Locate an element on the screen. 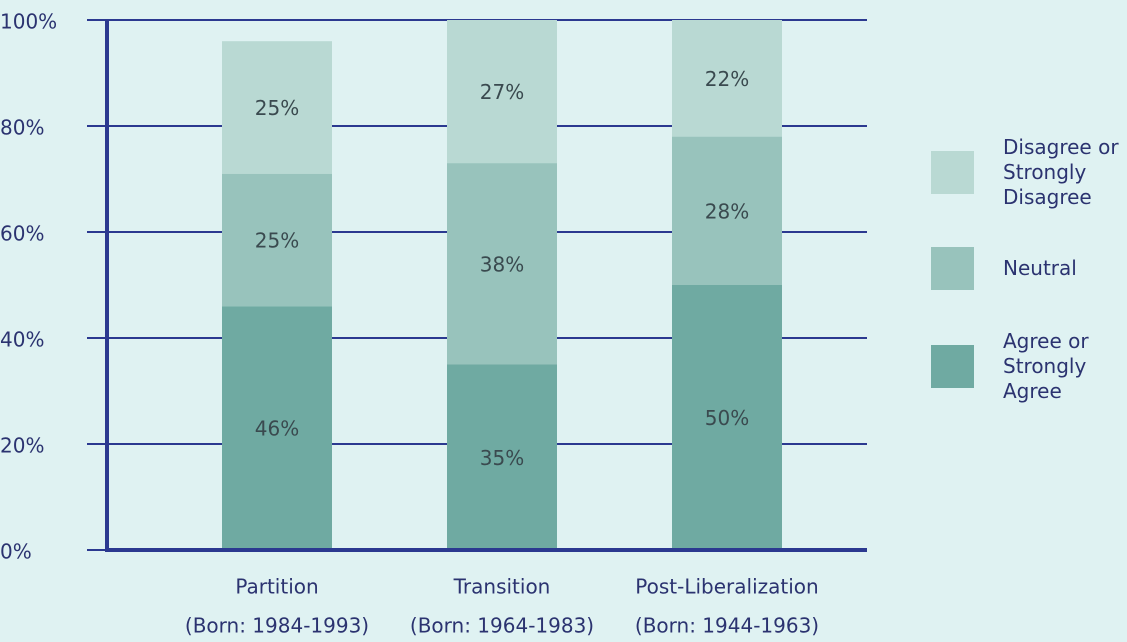 This screenshot has height=642, width=1127. x-tick-label: Transition is located at coordinates (502, 587).